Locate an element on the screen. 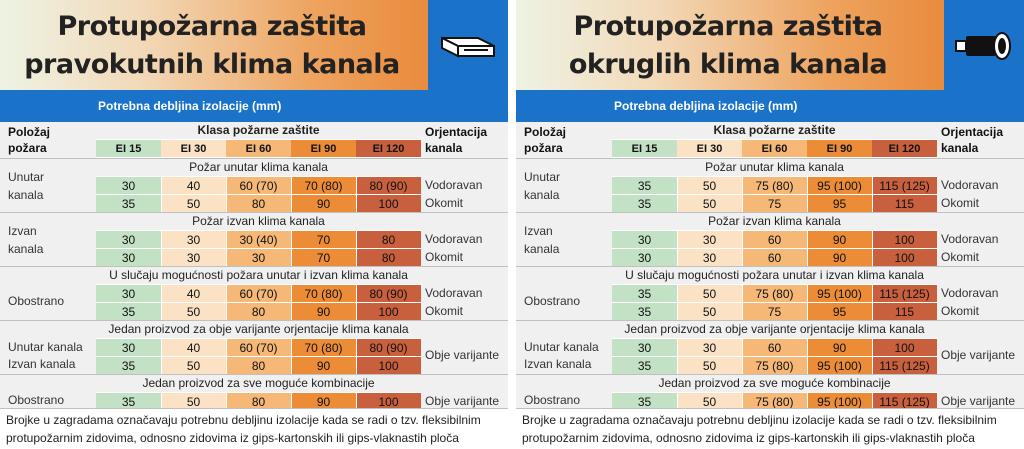 This screenshot has width=1024, height=449. value-cell: 95 is located at coordinates (839, 203).